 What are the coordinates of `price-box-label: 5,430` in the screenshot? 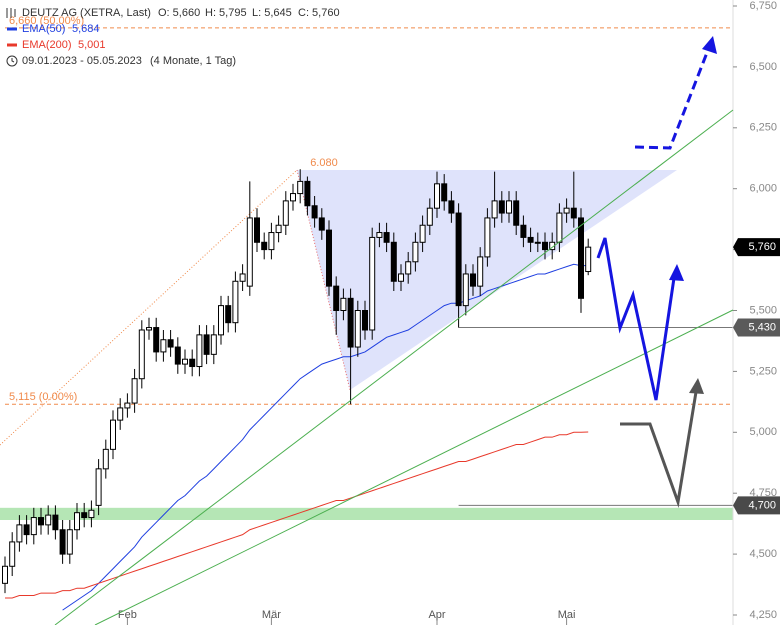 It's located at (762, 327).